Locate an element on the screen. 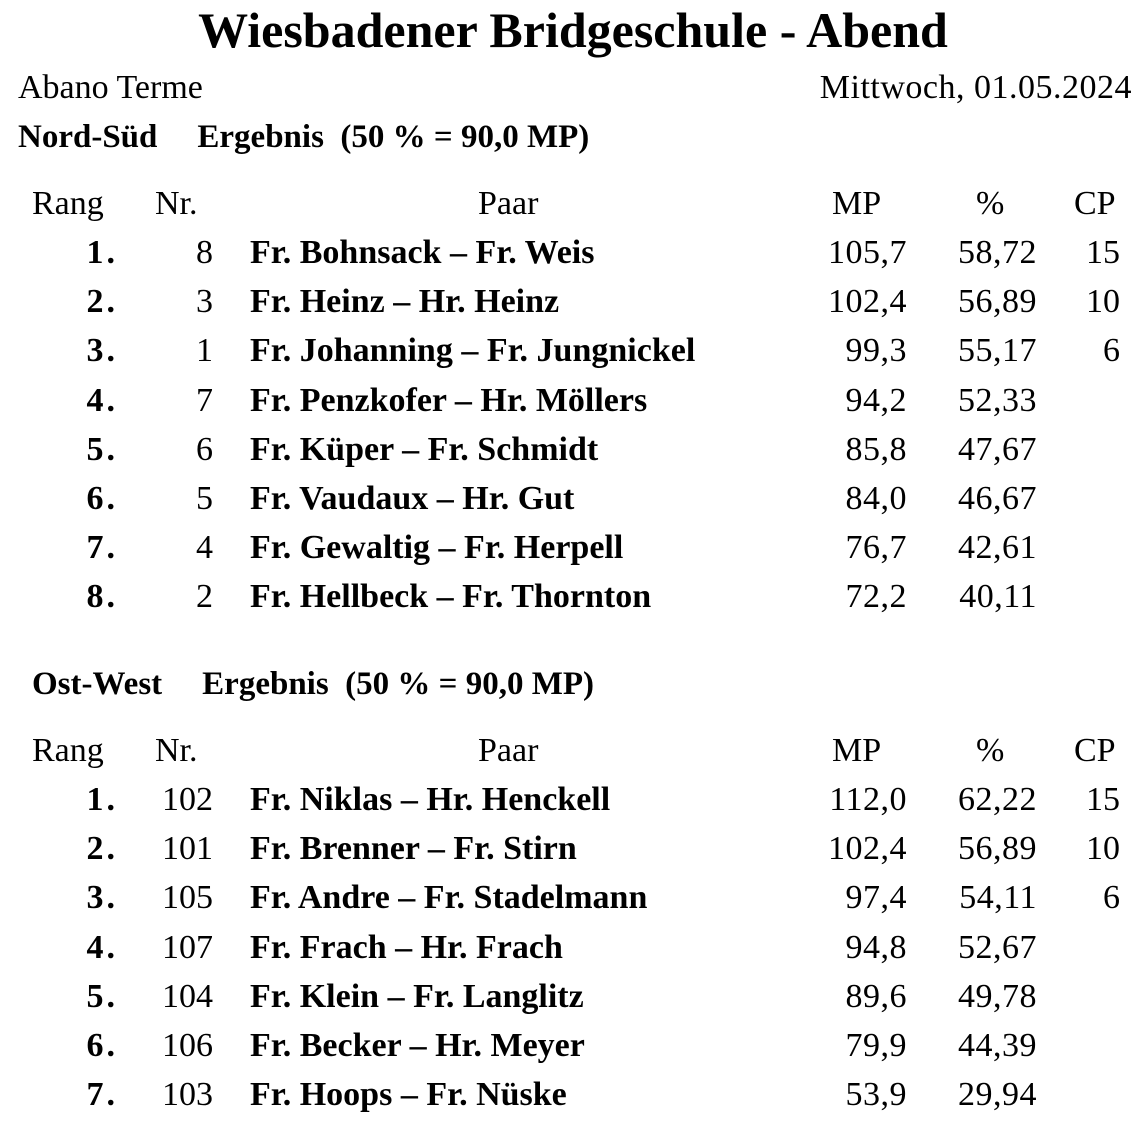  cell-mp: 85,8 is located at coordinates (876, 449).